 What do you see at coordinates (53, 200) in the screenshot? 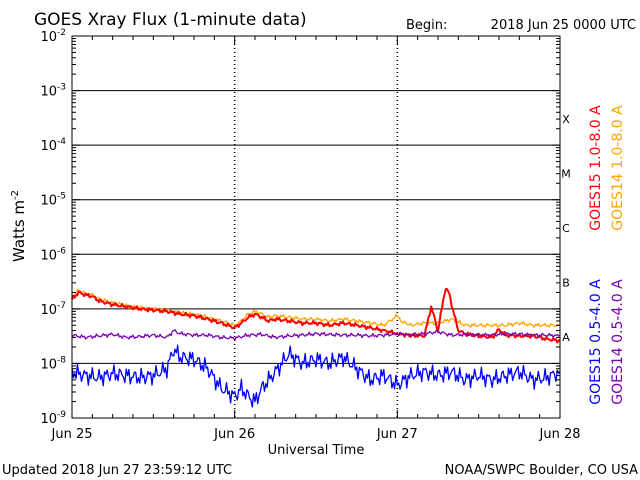
I see `y-tick-label: 10⁻⁵` at bounding box center [53, 200].